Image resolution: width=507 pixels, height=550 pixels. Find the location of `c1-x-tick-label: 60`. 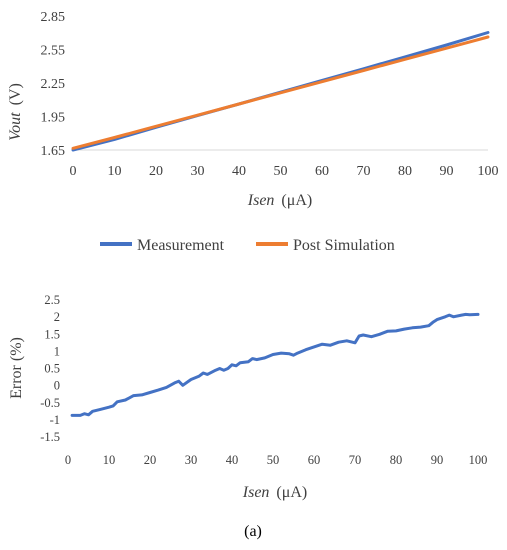

c1-x-tick-label: 60 is located at coordinates (322, 171).